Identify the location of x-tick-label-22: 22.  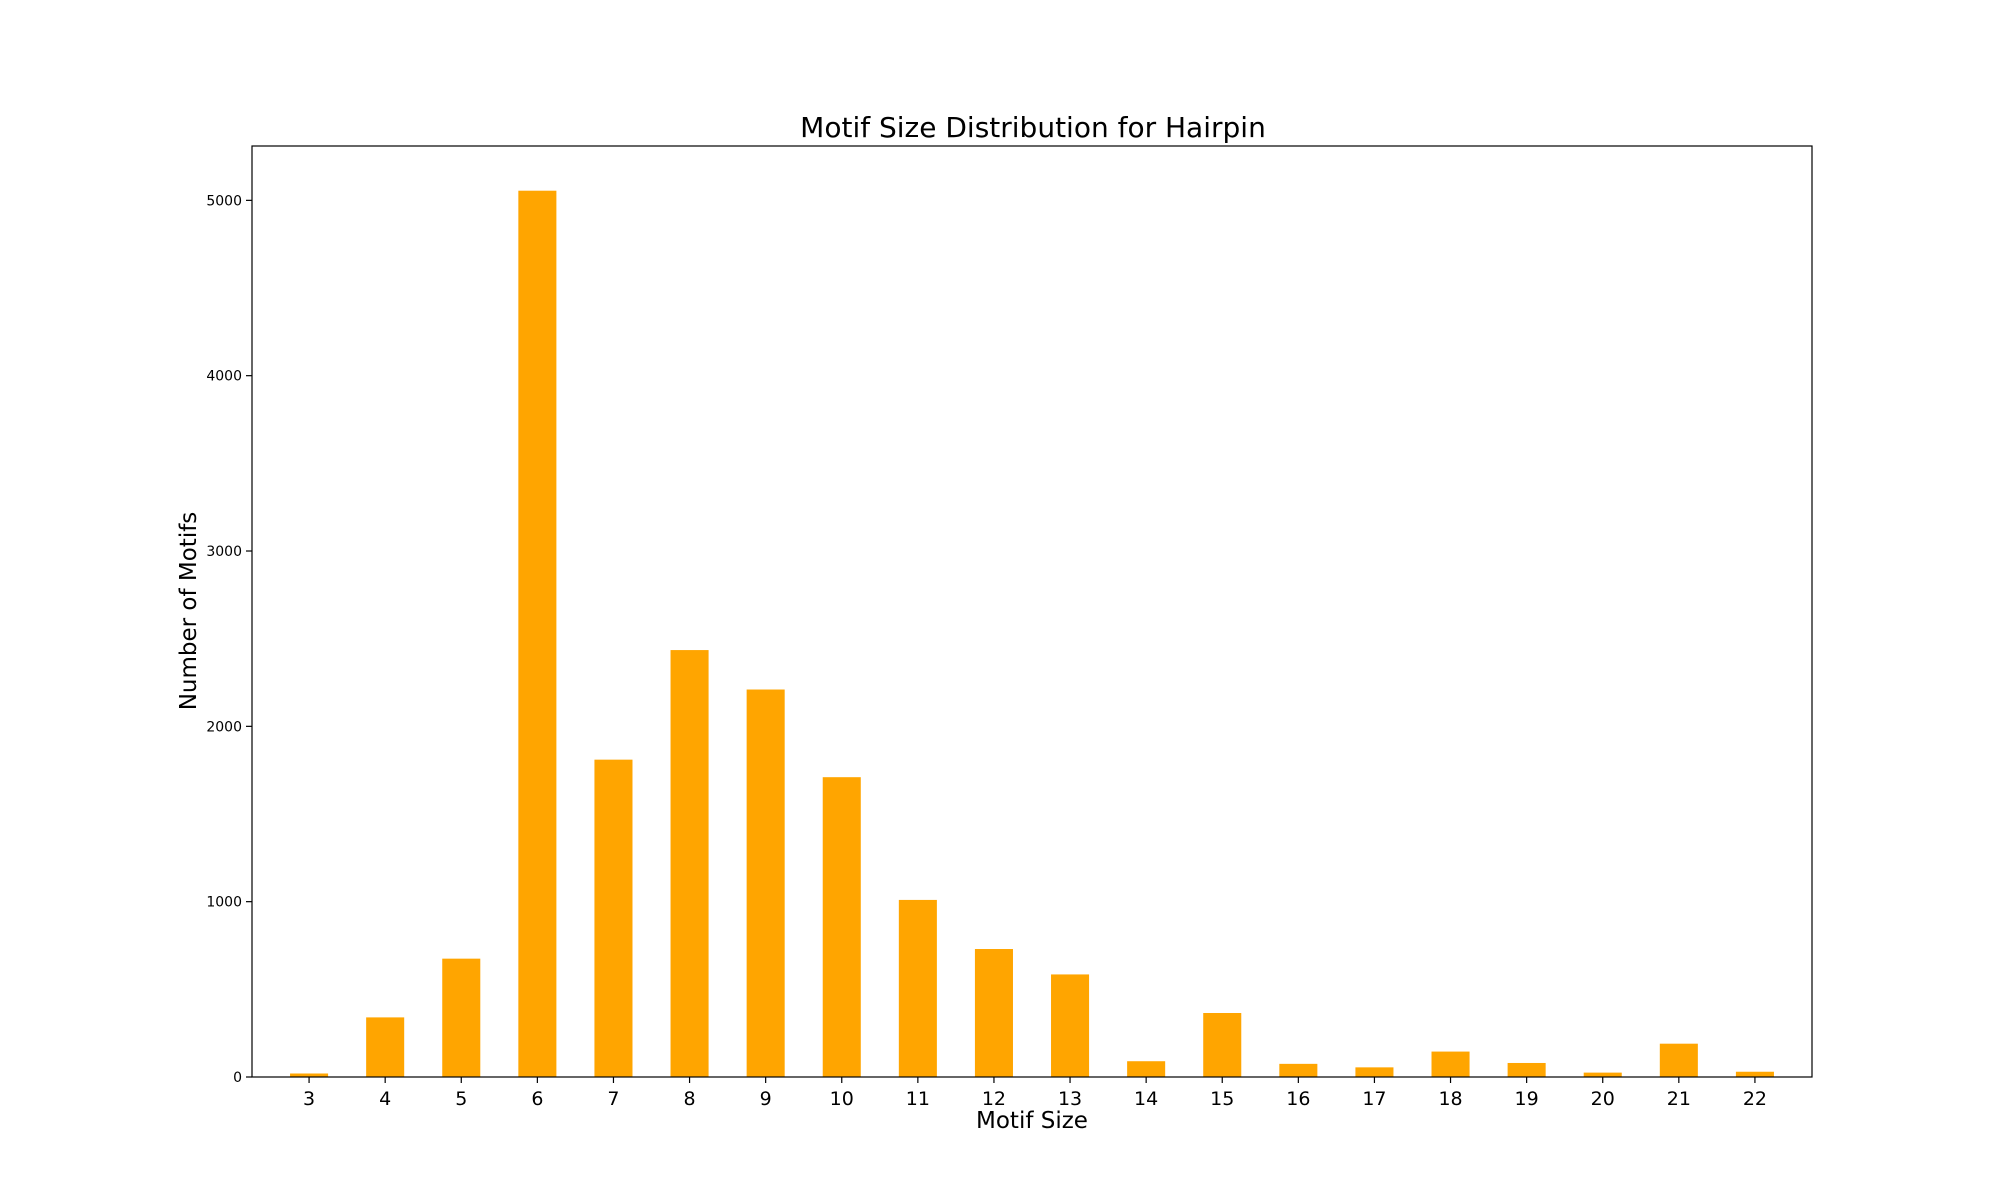
(1755, 1099).